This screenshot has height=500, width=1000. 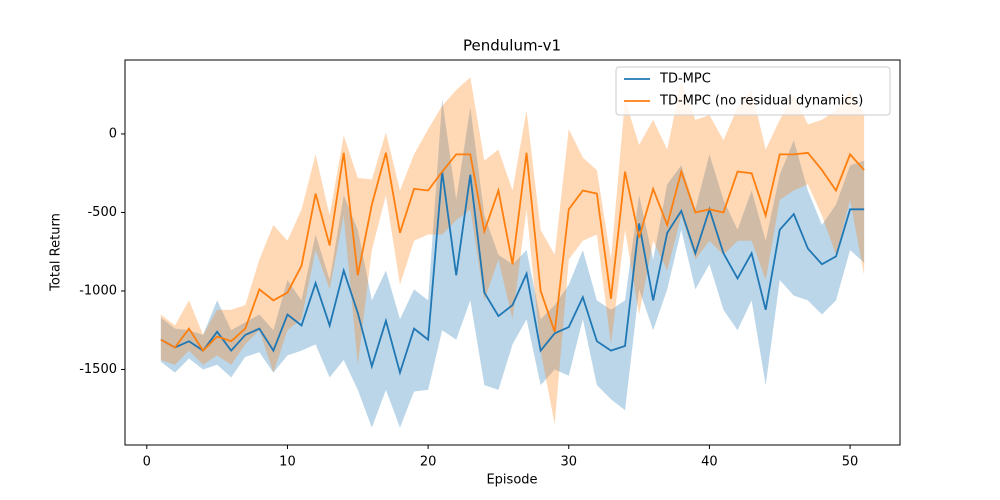 I want to click on x-tick-label: 20, so click(x=428, y=462).